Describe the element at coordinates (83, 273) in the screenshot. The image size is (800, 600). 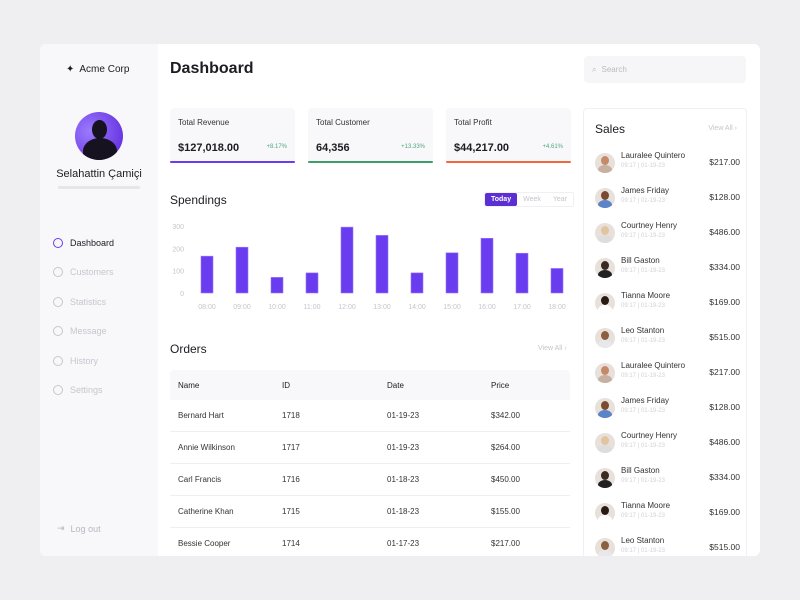
I see `sidebar-item-customers: Customers` at that location.